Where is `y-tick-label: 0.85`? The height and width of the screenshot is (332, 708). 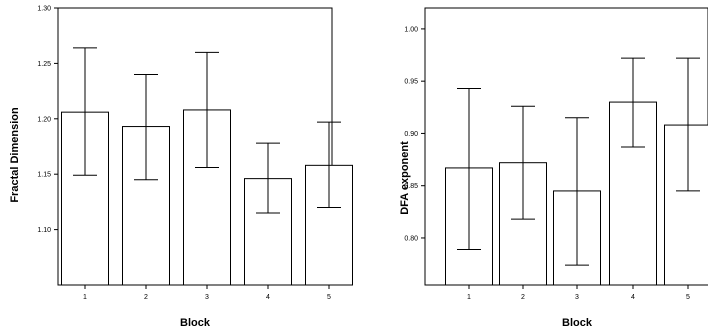 y-tick-label: 0.85 is located at coordinates (411, 186).